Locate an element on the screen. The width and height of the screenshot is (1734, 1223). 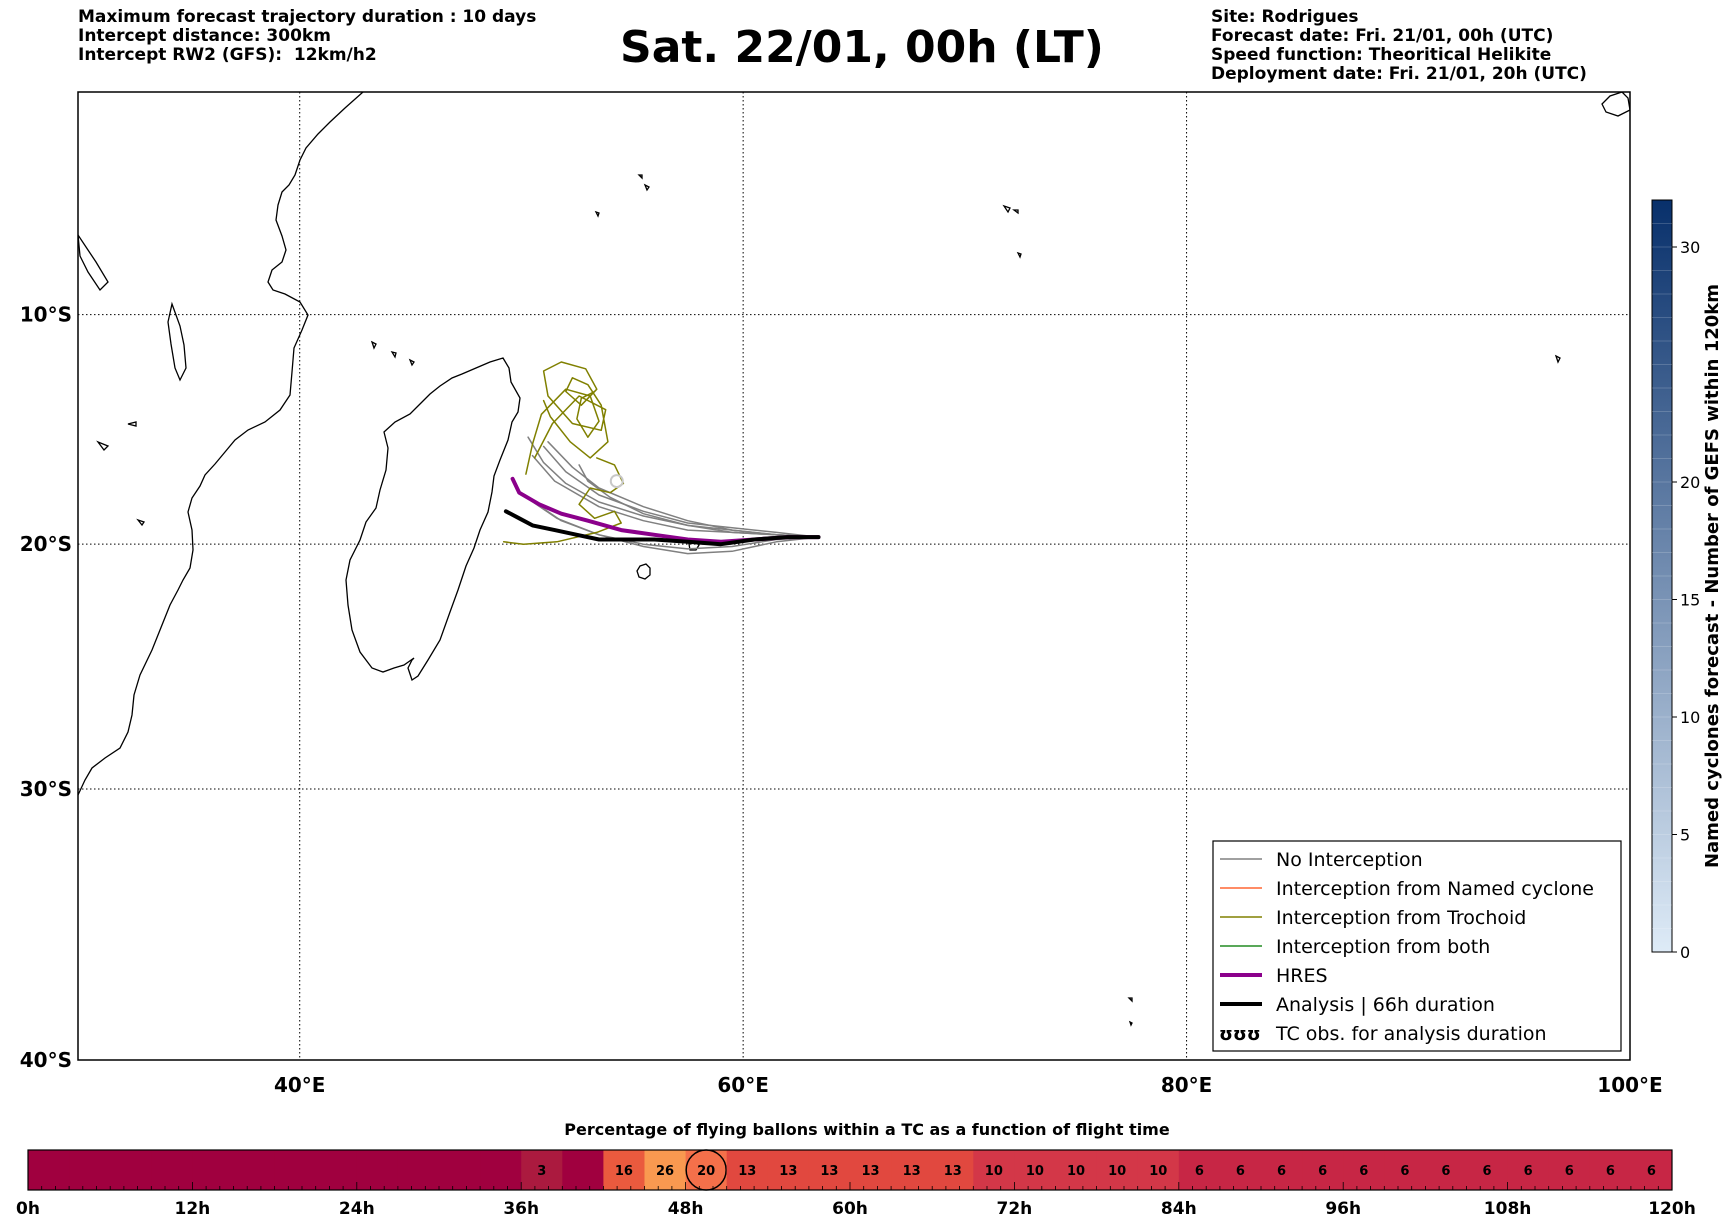
colorbar-tick-label: 10 is located at coordinates (1690, 717).